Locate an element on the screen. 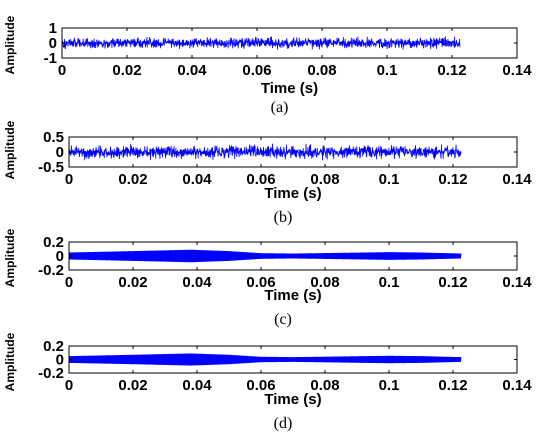 The width and height of the screenshot is (550, 440). y-tick-label: 0.5 is located at coordinates (53, 137).